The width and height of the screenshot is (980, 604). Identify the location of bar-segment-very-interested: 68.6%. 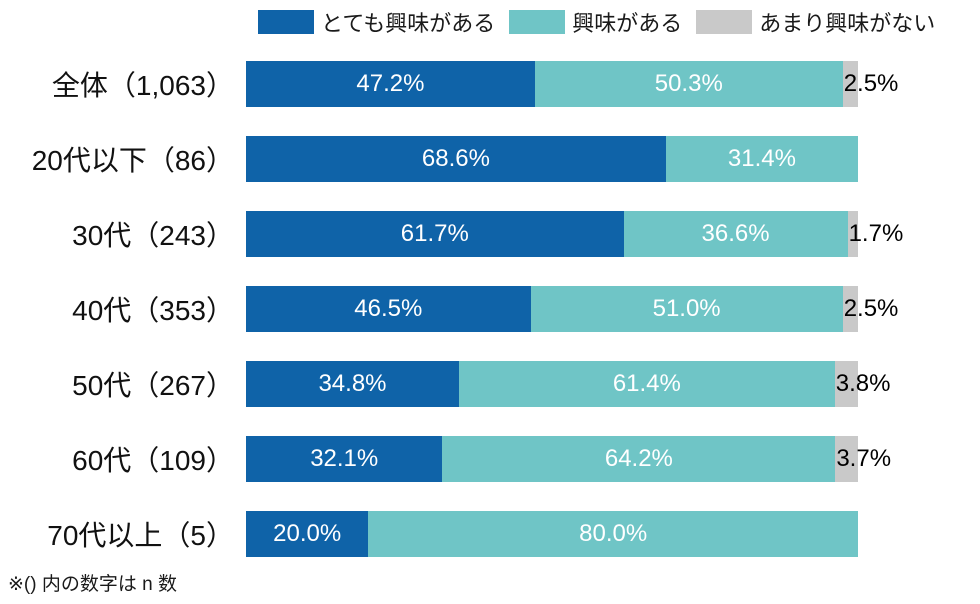
(456, 159).